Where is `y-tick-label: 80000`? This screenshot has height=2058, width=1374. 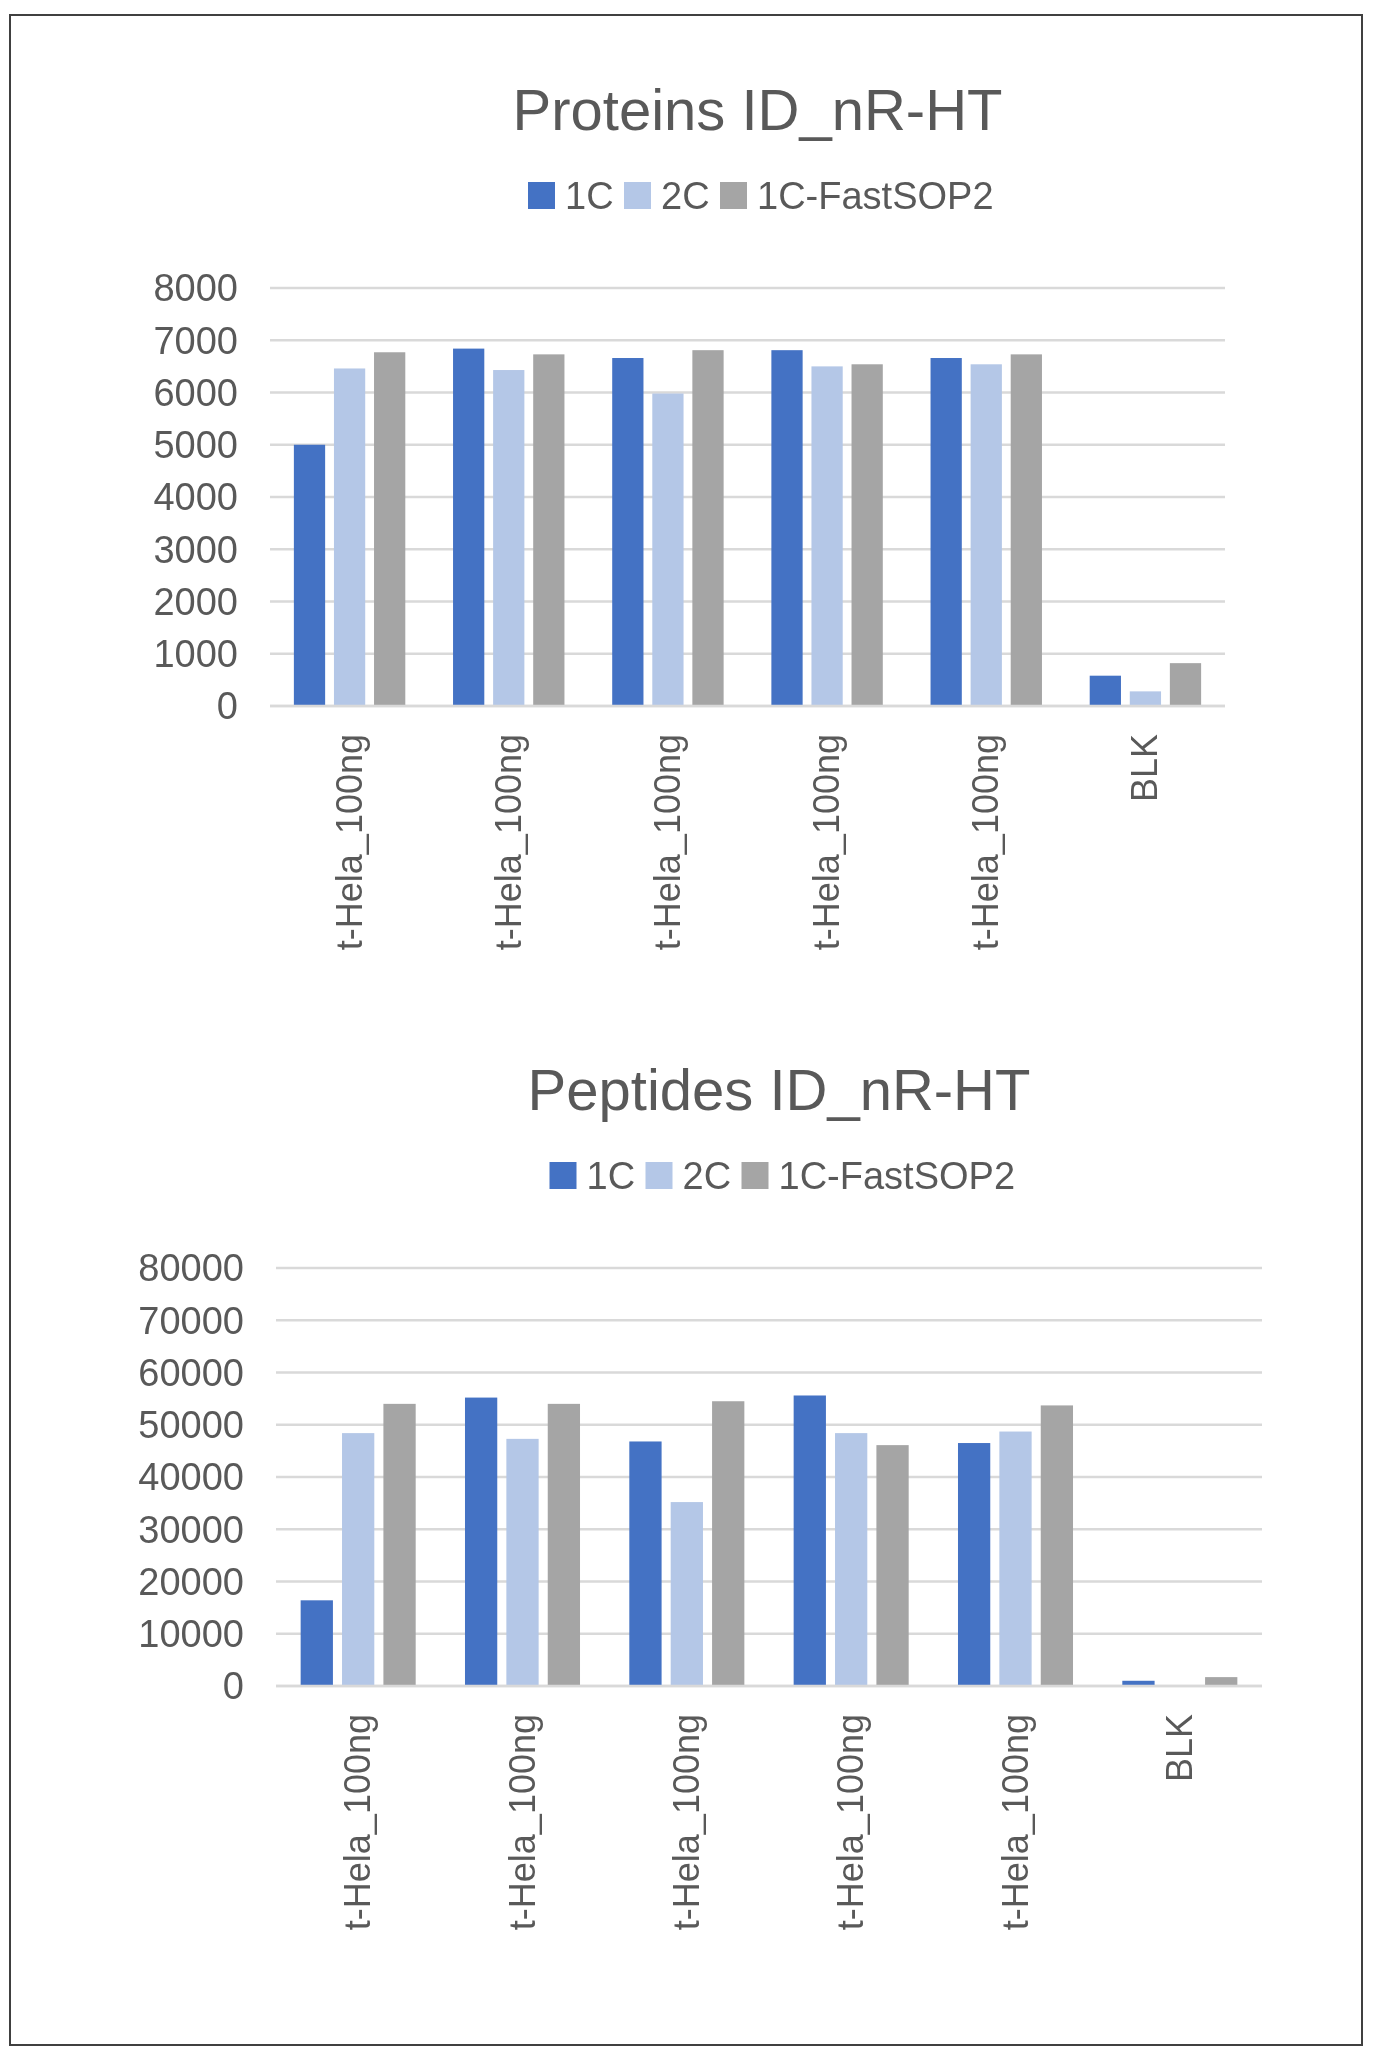 y-tick-label: 80000 is located at coordinates (191, 1268).